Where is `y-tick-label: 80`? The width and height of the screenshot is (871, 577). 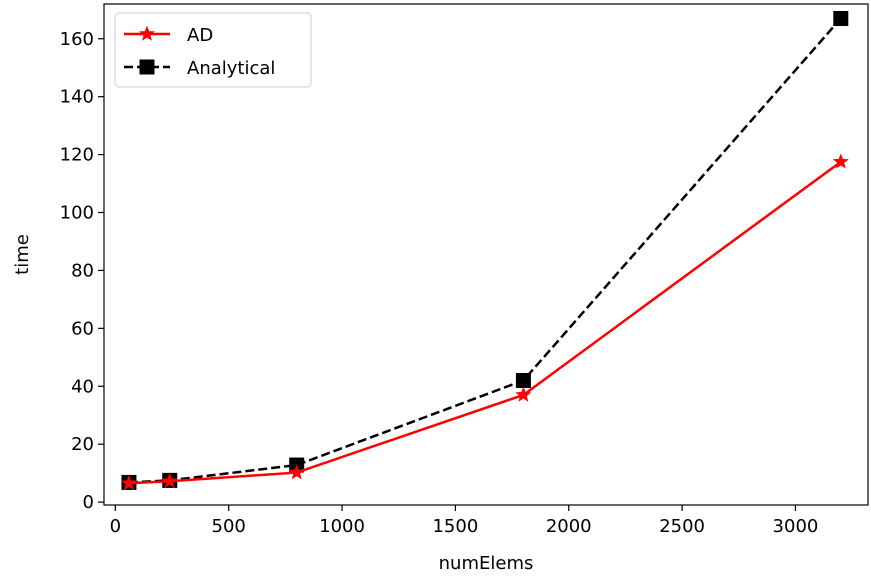 y-tick-label: 80 is located at coordinates (82, 270).